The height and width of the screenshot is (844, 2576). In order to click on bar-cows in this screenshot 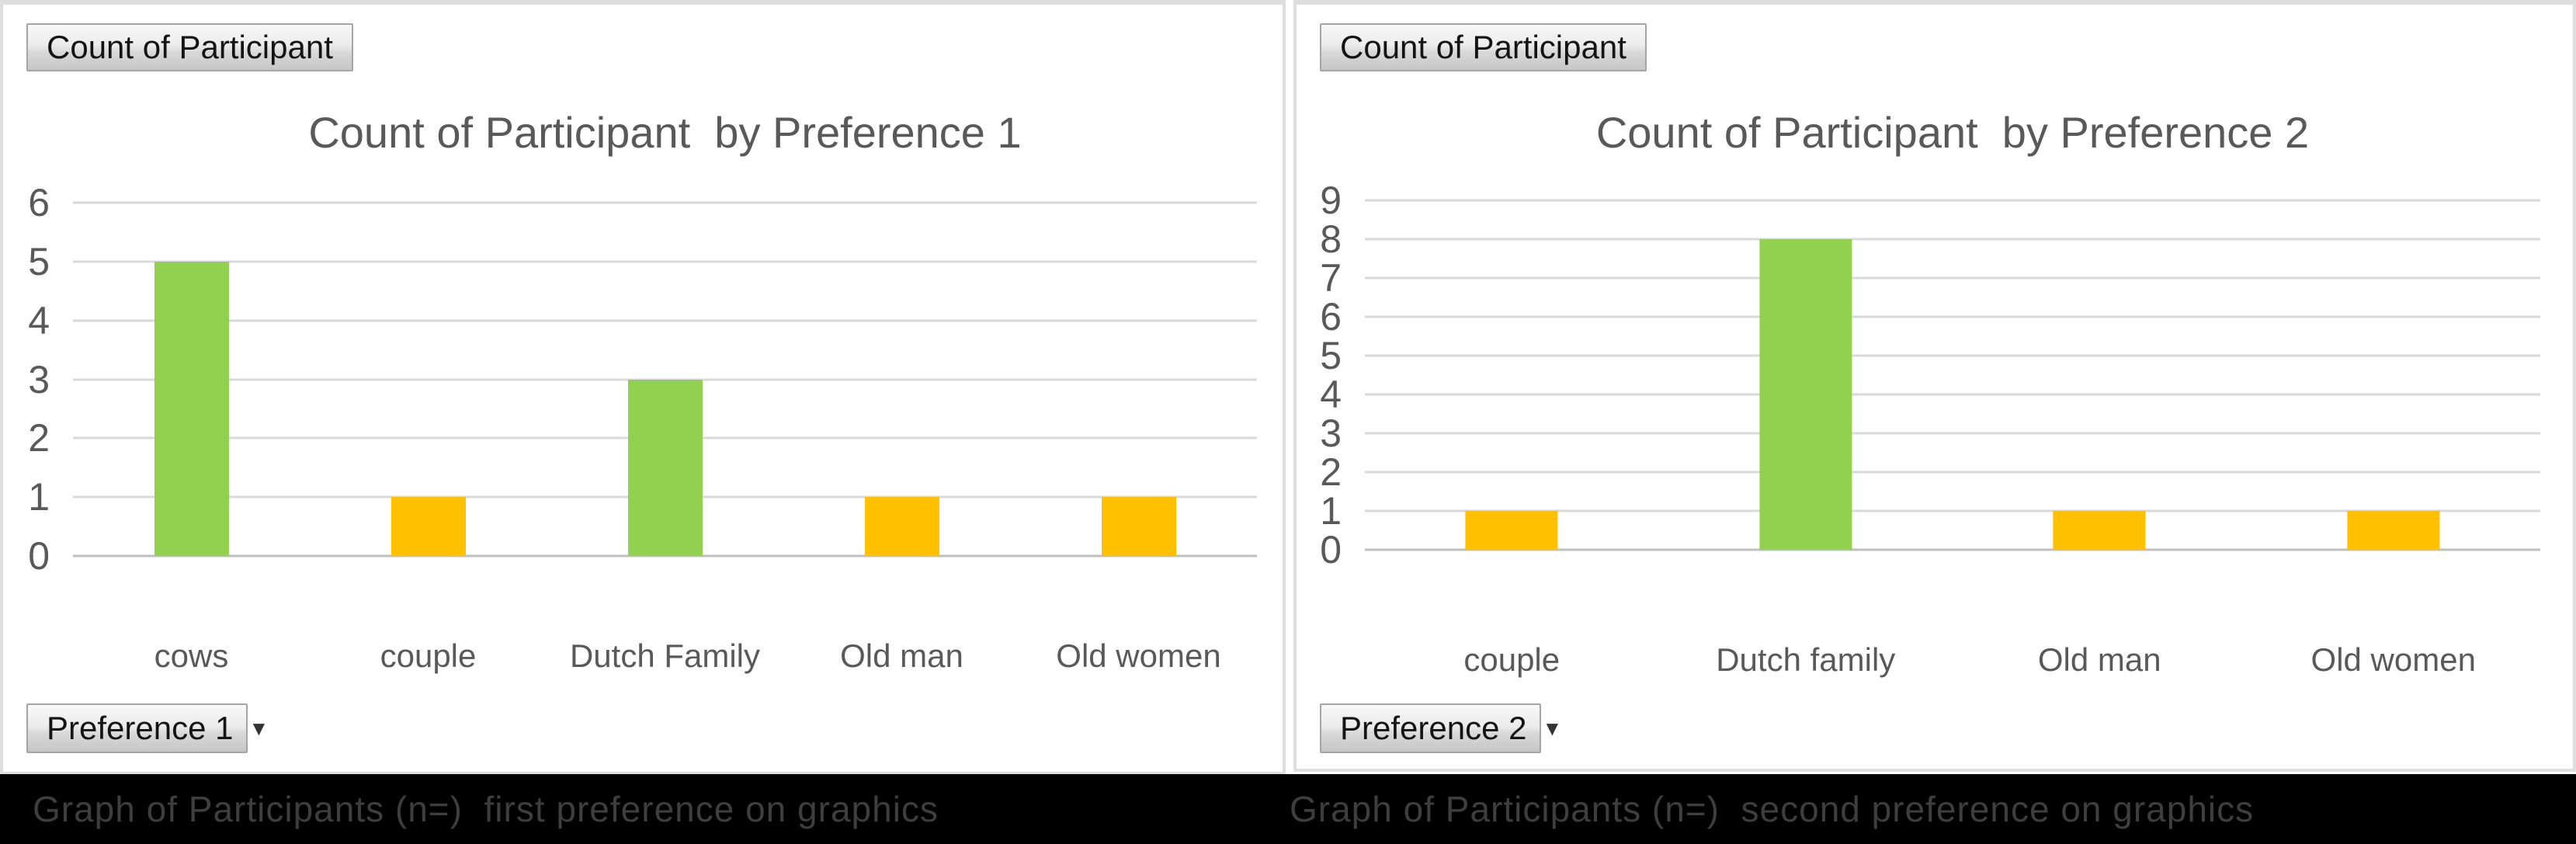, I will do `click(191, 408)`.